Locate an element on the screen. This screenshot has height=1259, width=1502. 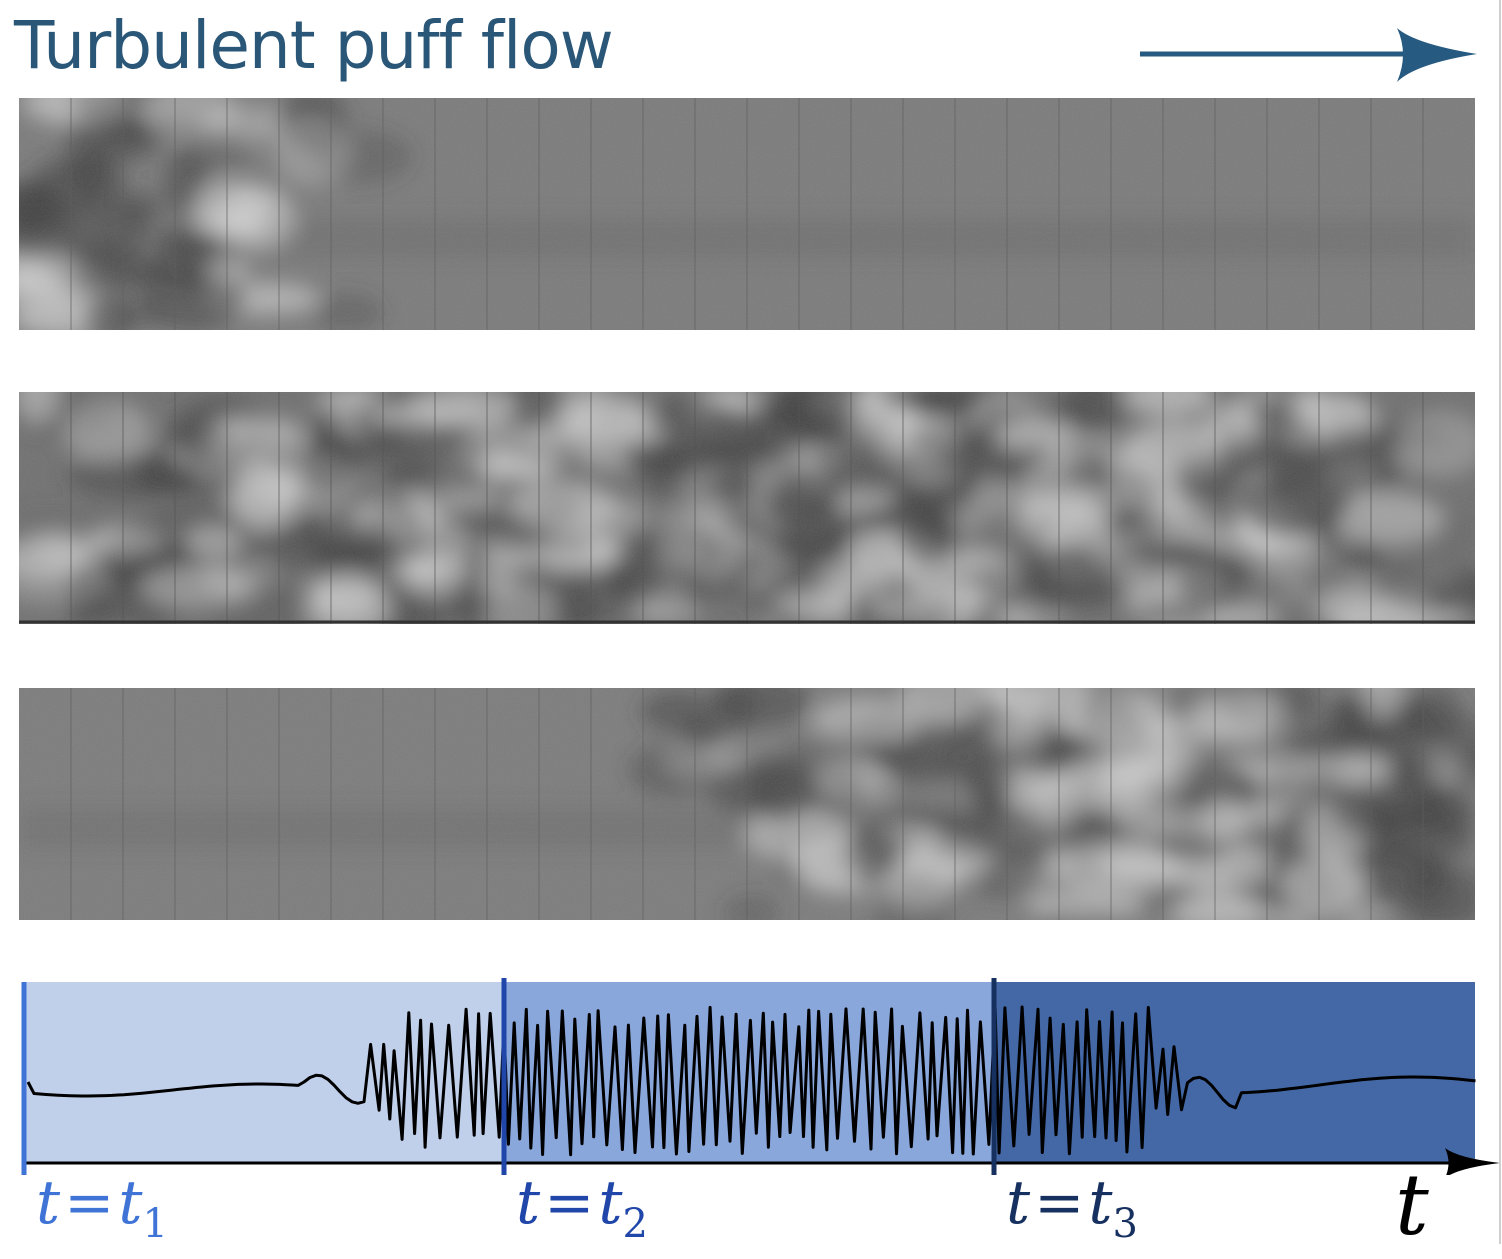
time-label-t3: t=t3 is located at coordinates (1072, 1207).